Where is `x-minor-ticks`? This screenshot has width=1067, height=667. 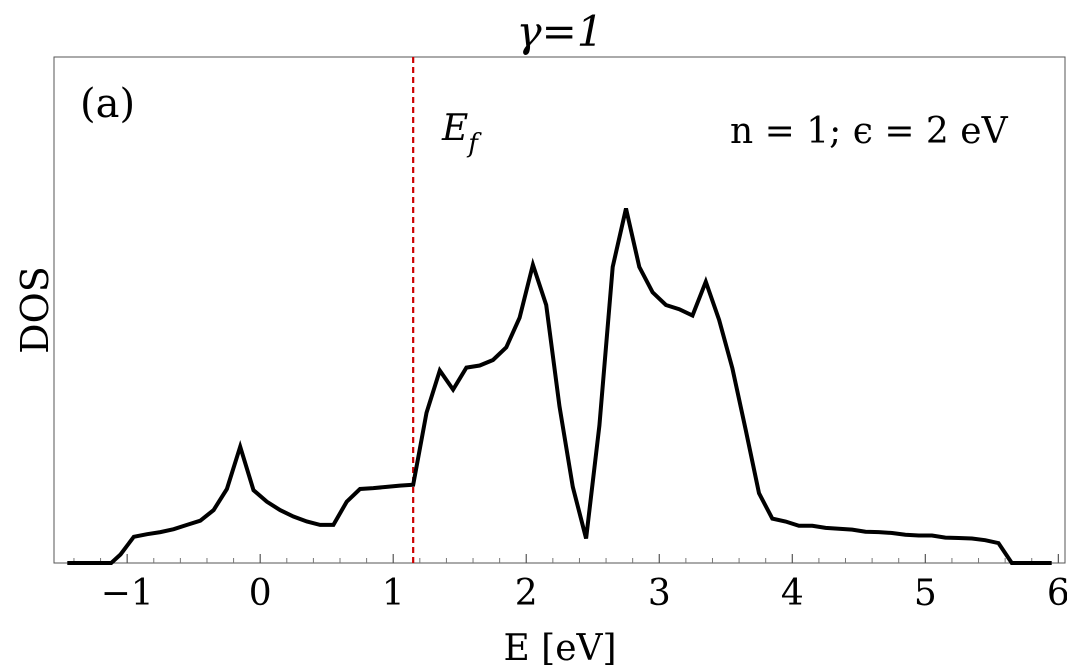 x-minor-ticks is located at coordinates (553, 560).